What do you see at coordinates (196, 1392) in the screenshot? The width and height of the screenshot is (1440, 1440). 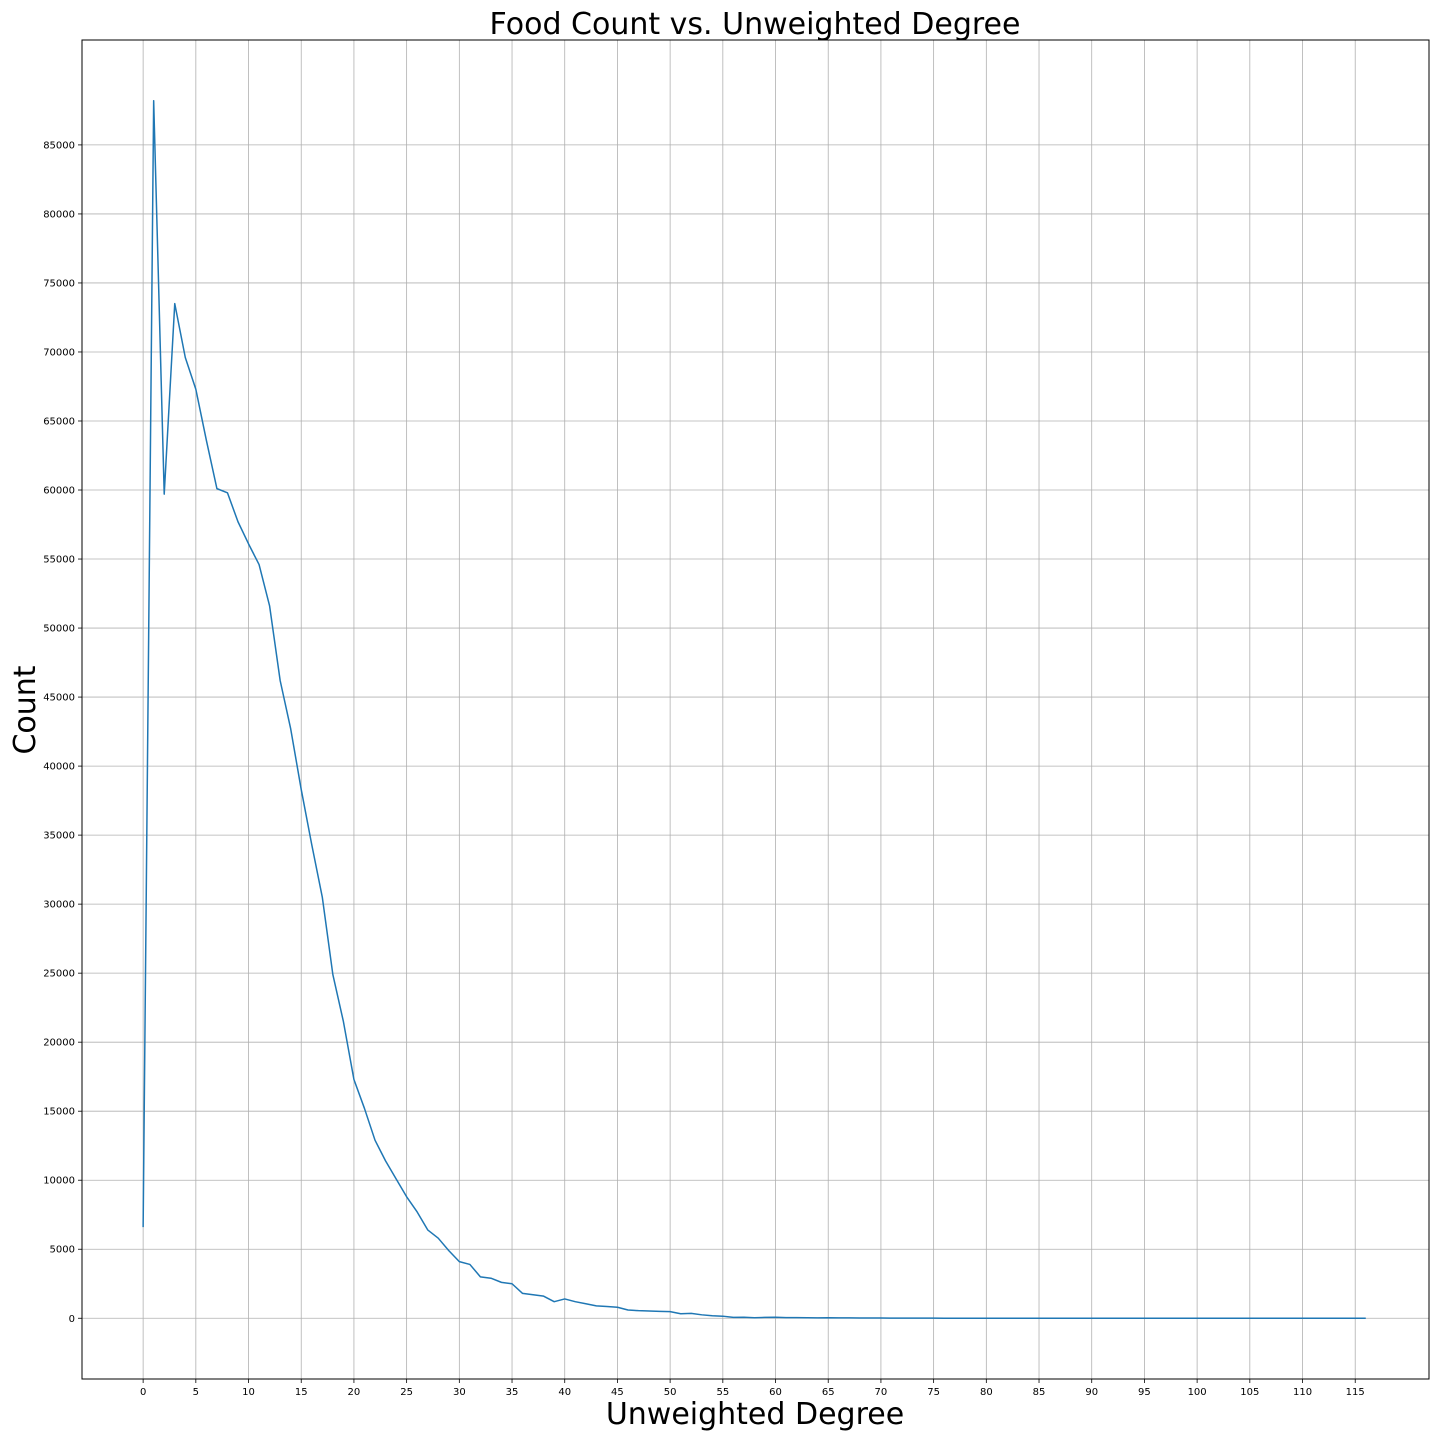 I see `x-tick-label: 5` at bounding box center [196, 1392].